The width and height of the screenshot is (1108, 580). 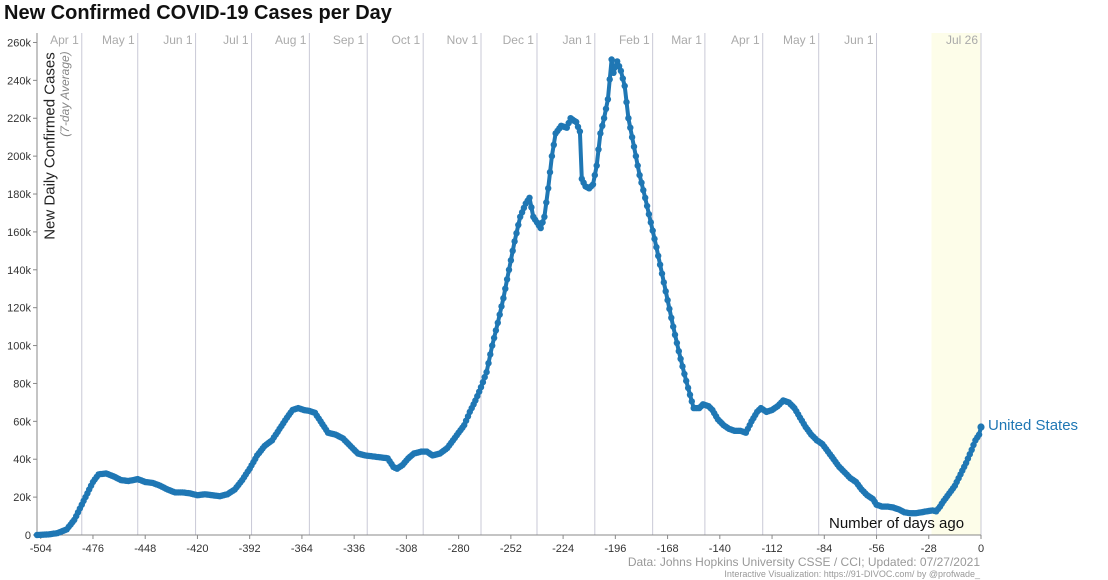 What do you see at coordinates (577, 40) in the screenshot?
I see `month-label: Jan 1` at bounding box center [577, 40].